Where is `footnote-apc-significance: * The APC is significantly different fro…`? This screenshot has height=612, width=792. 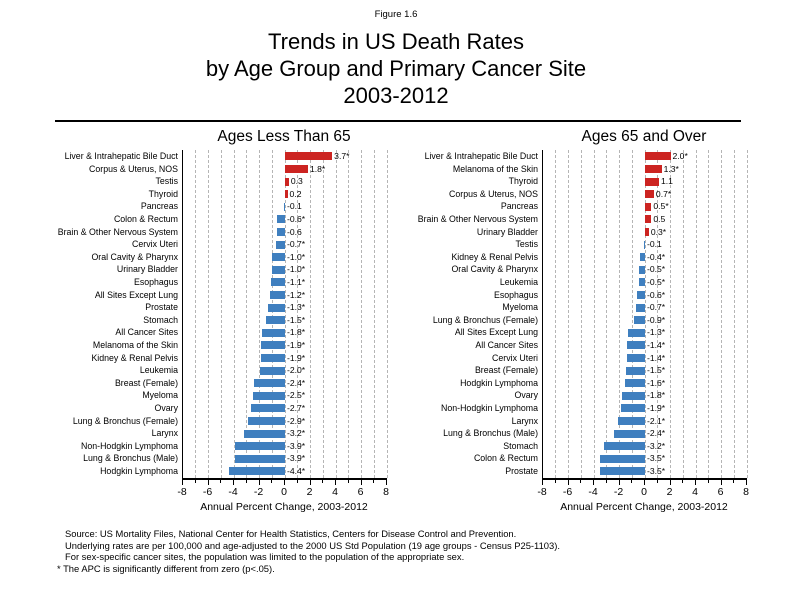 footnote-apc-significance: * The APC is significantly different fro… is located at coordinates (166, 568).